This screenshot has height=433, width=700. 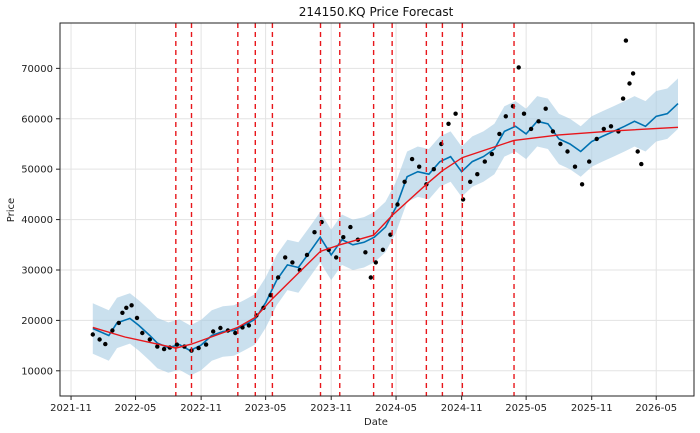 What do you see at coordinates (526, 408) in the screenshot?
I see `x-tick-label: 2025-05` at bounding box center [526, 408].